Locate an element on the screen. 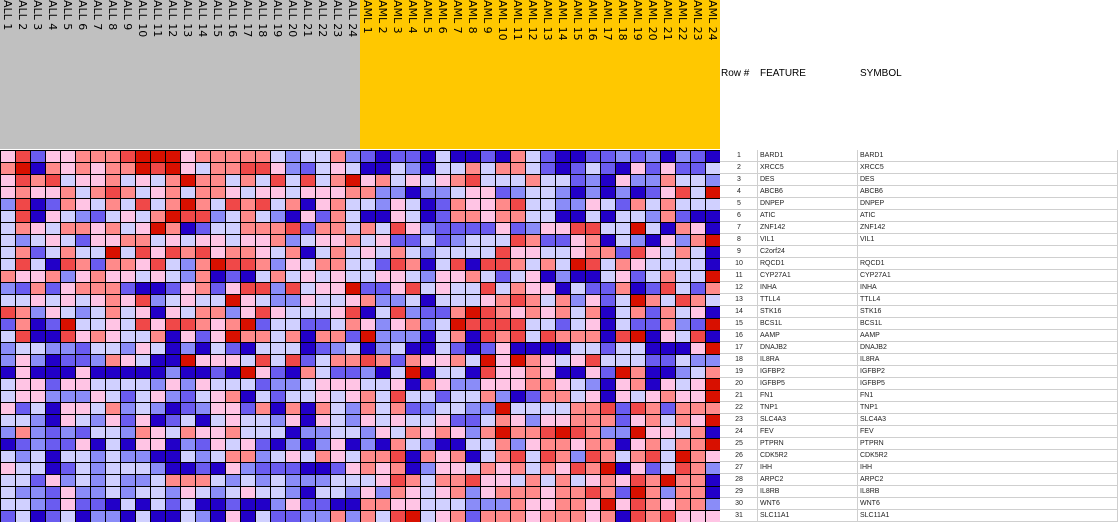  row-number: 7 is located at coordinates (739, 227).